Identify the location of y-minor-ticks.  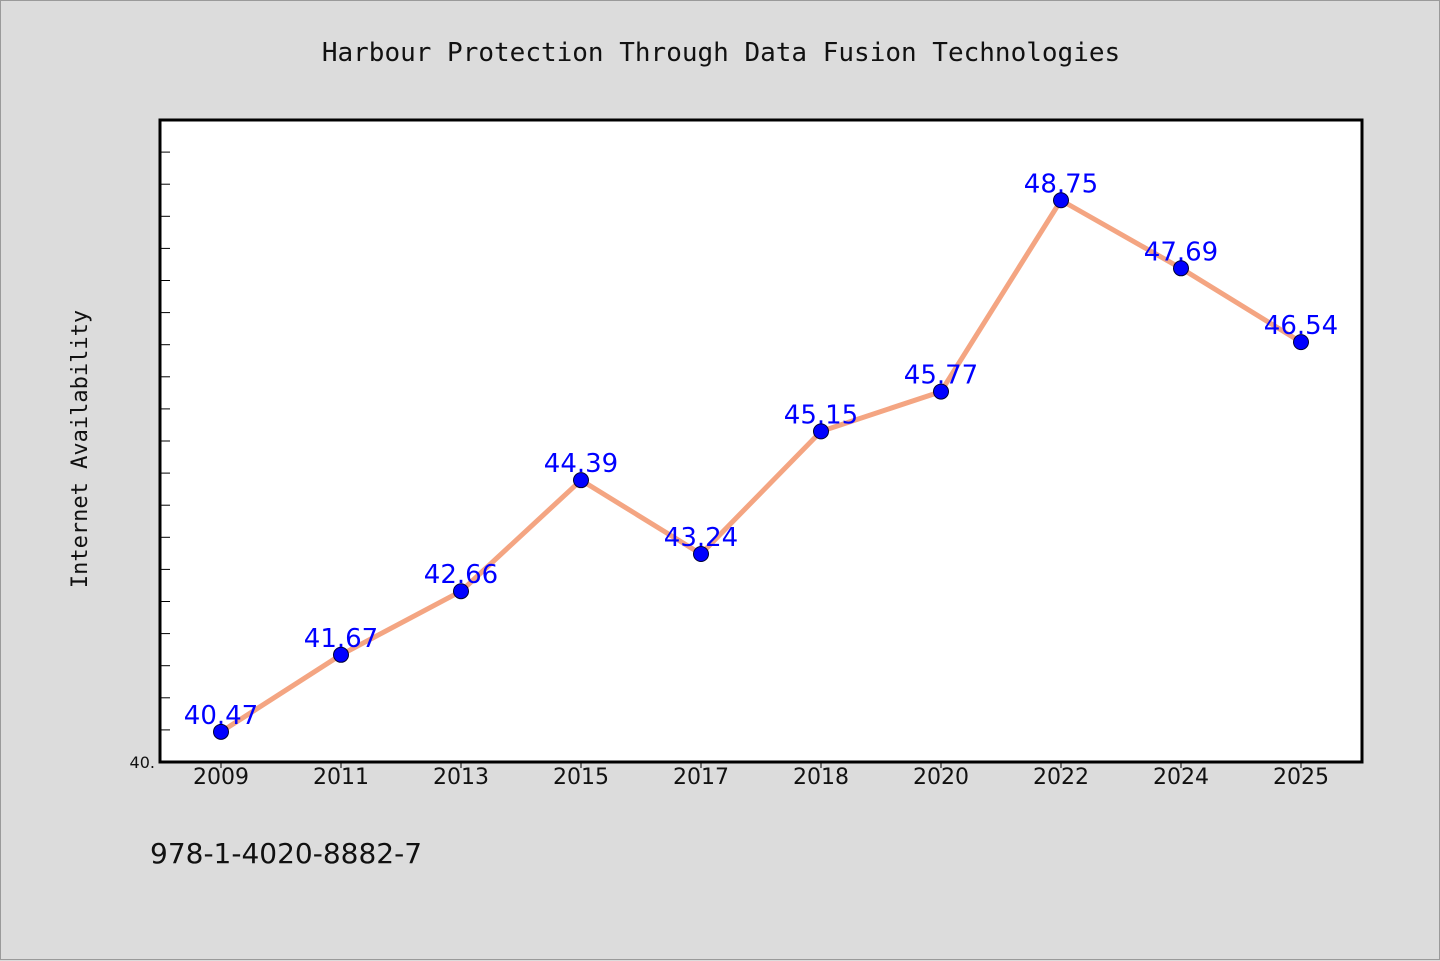
(165, 457).